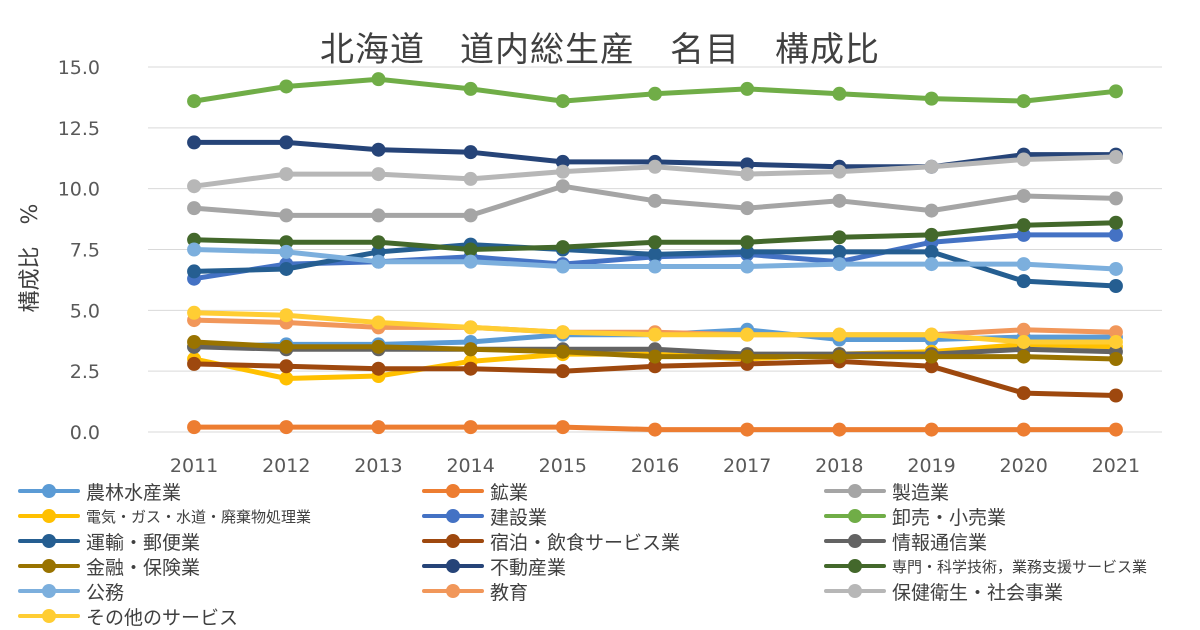 This screenshot has height=630, width=1200. I want to click on legend-item: 宿泊・飲食サービス業, so click(551, 542).